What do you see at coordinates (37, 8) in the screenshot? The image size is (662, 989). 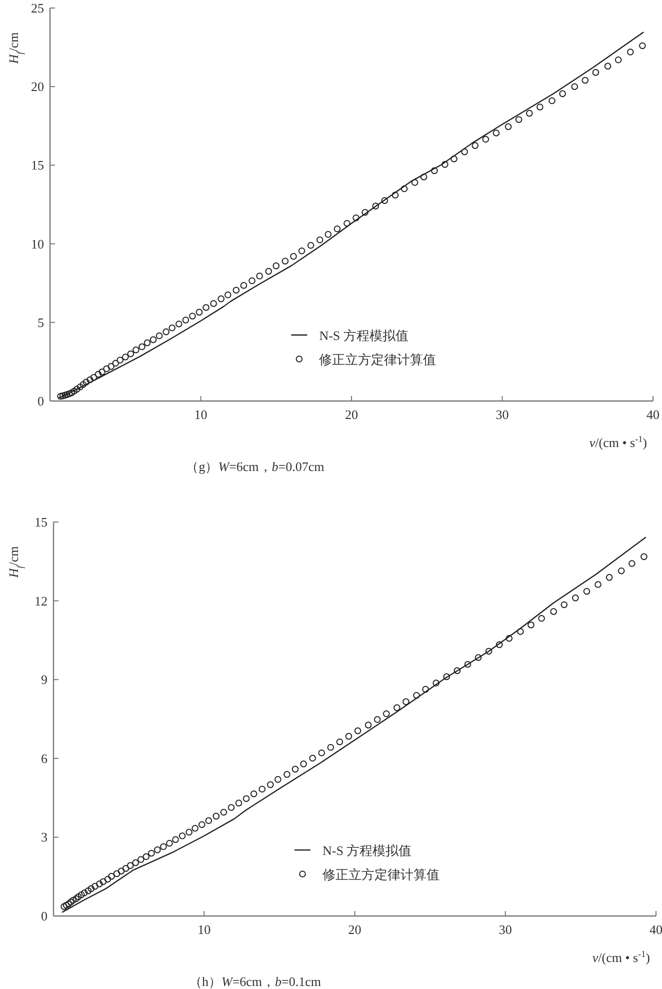 I see `y-tick-label: 25` at bounding box center [37, 8].